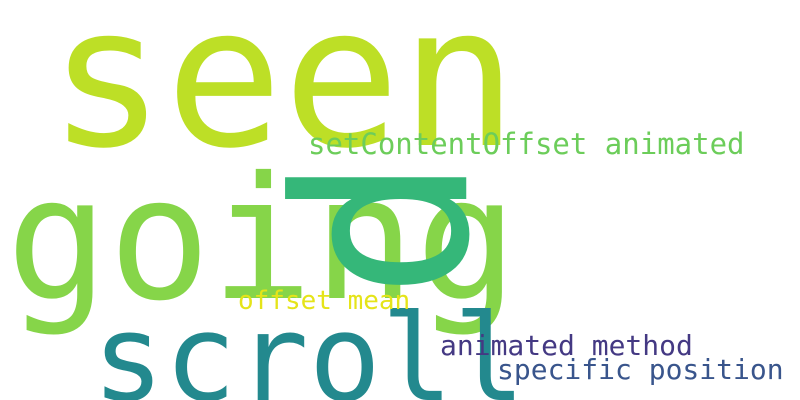 This screenshot has height=400, width=800. Describe the element at coordinates (640, 369) in the screenshot. I see `word-specific-position: specific position` at that location.